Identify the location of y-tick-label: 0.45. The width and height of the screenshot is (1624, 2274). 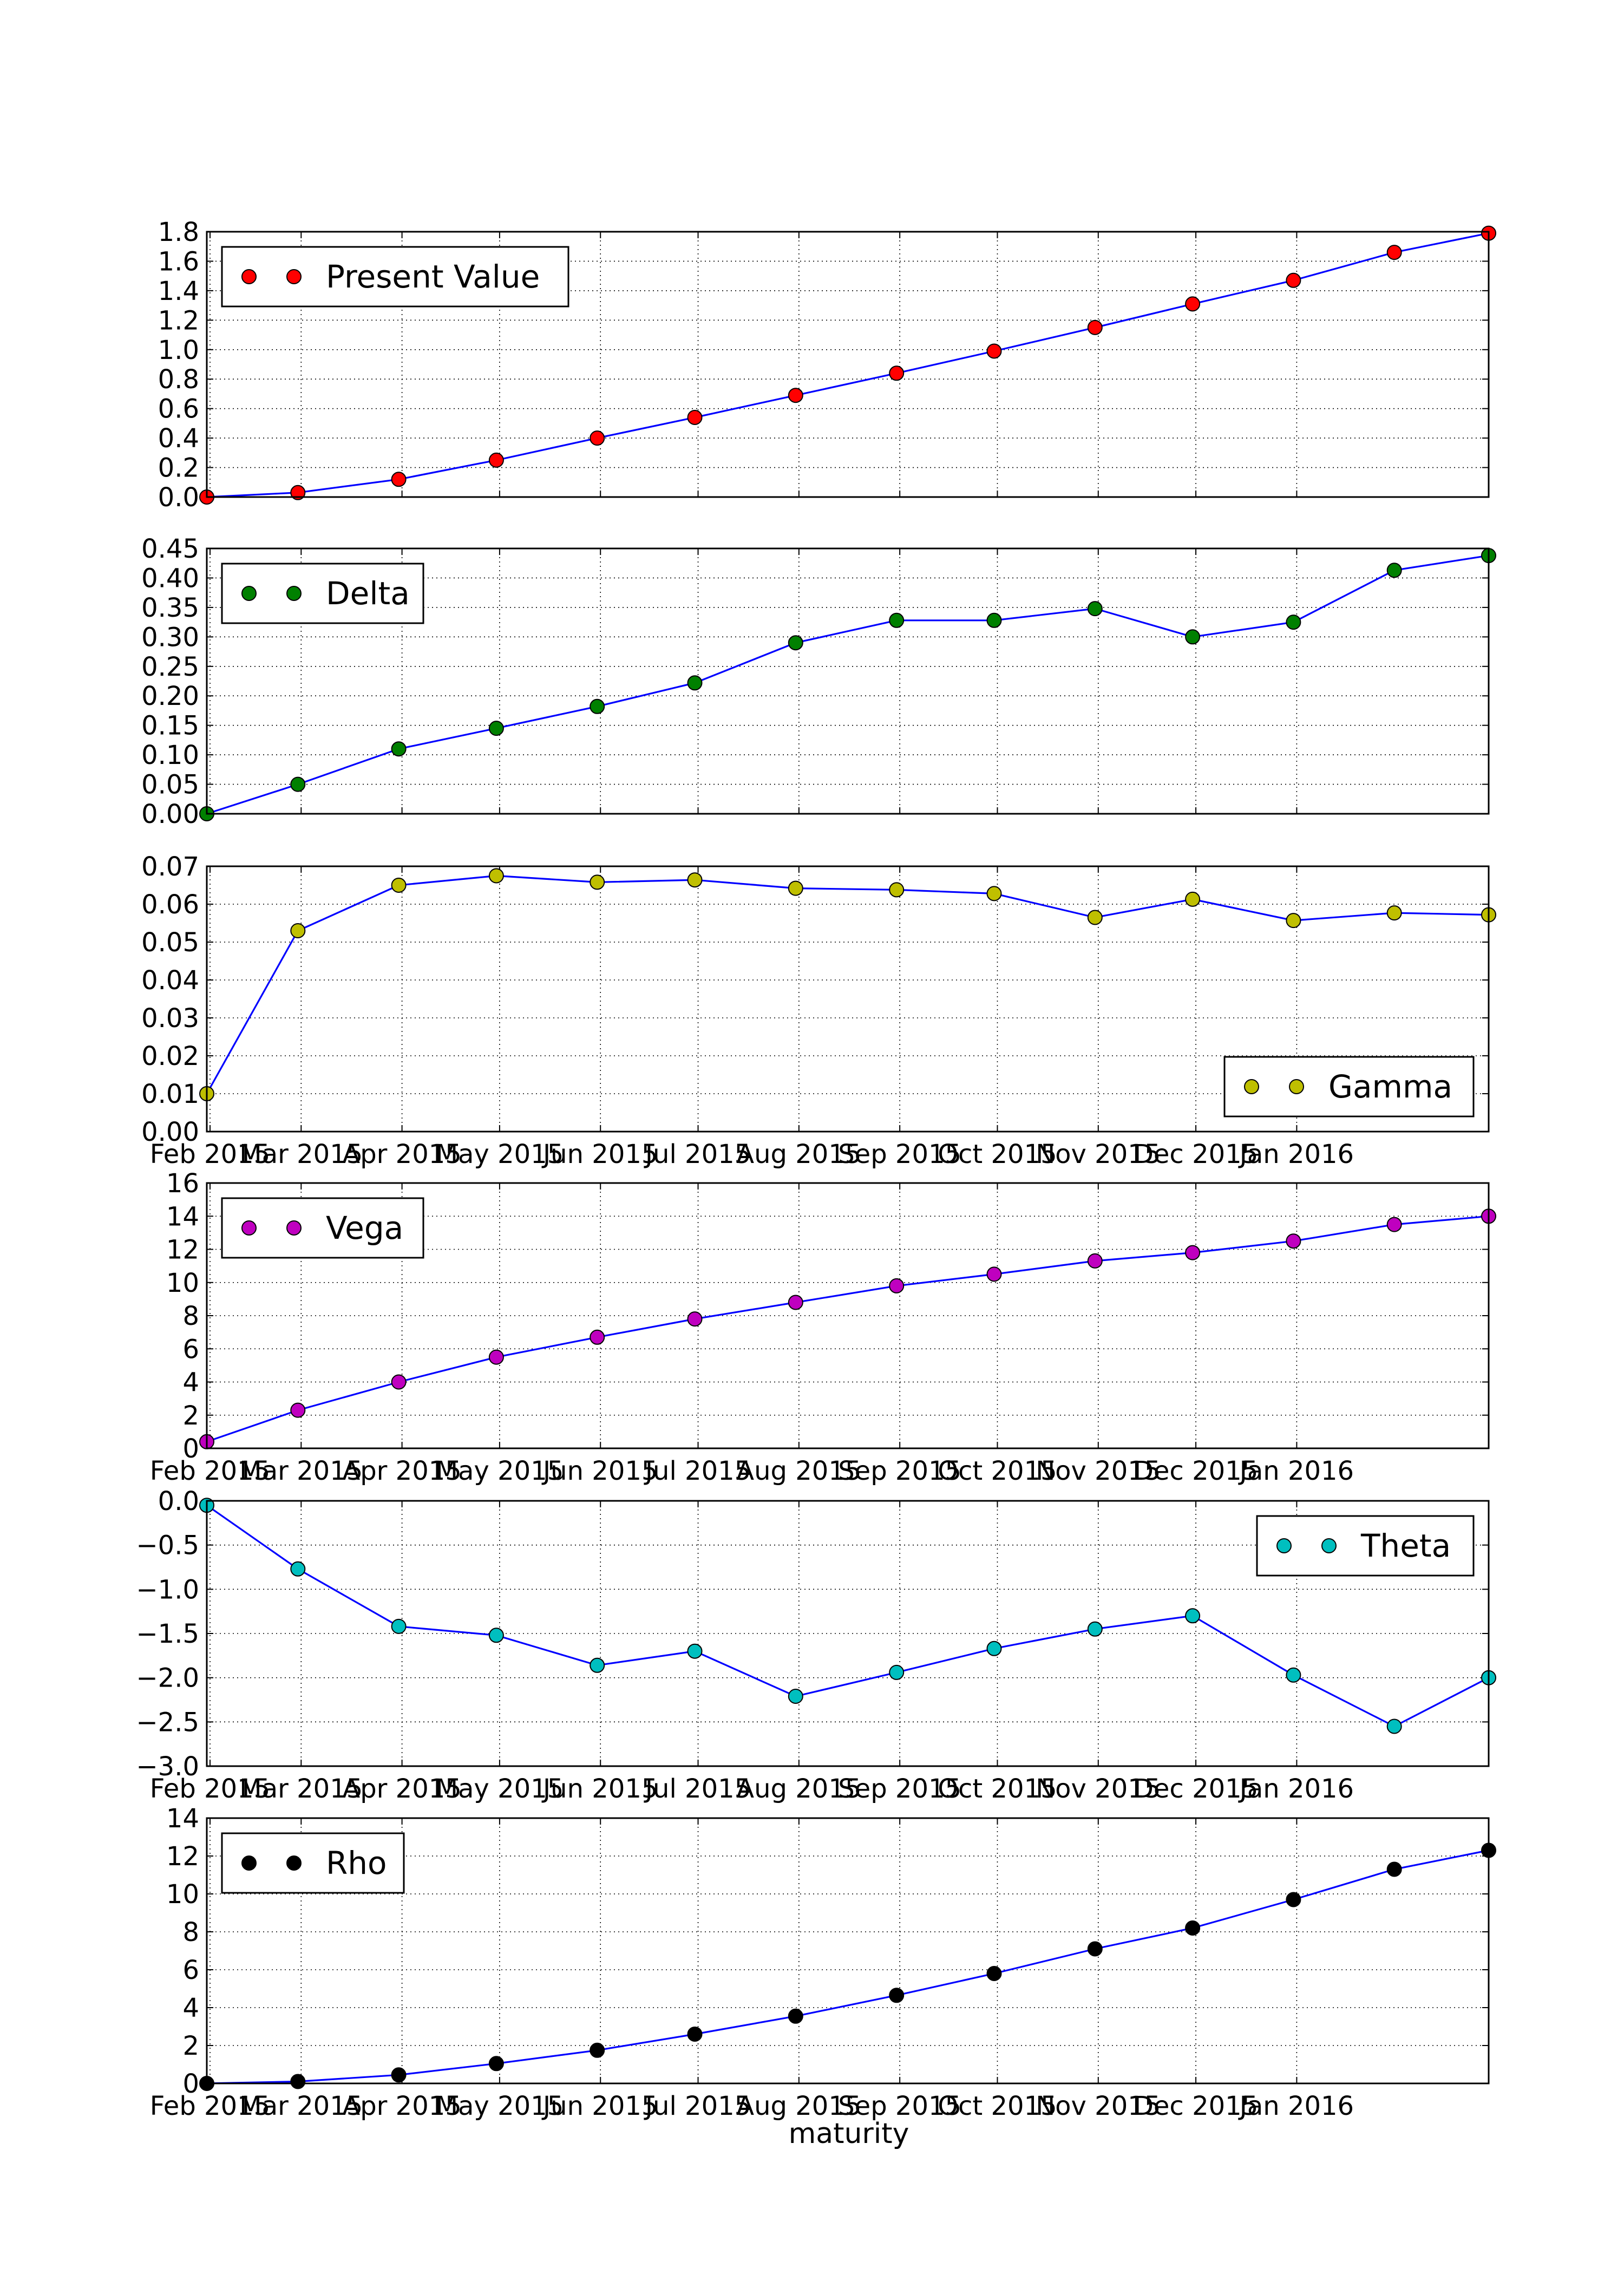
(170, 549).